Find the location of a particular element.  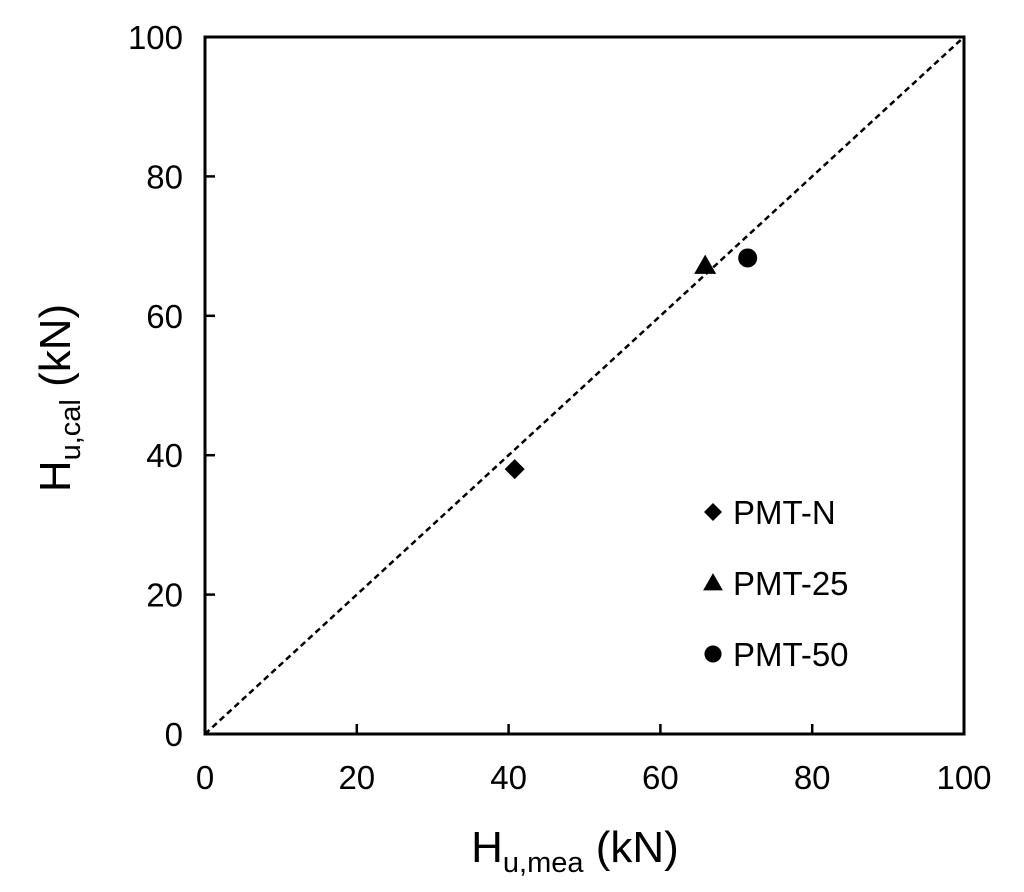

y-tick-label: 60 is located at coordinates (164, 316).